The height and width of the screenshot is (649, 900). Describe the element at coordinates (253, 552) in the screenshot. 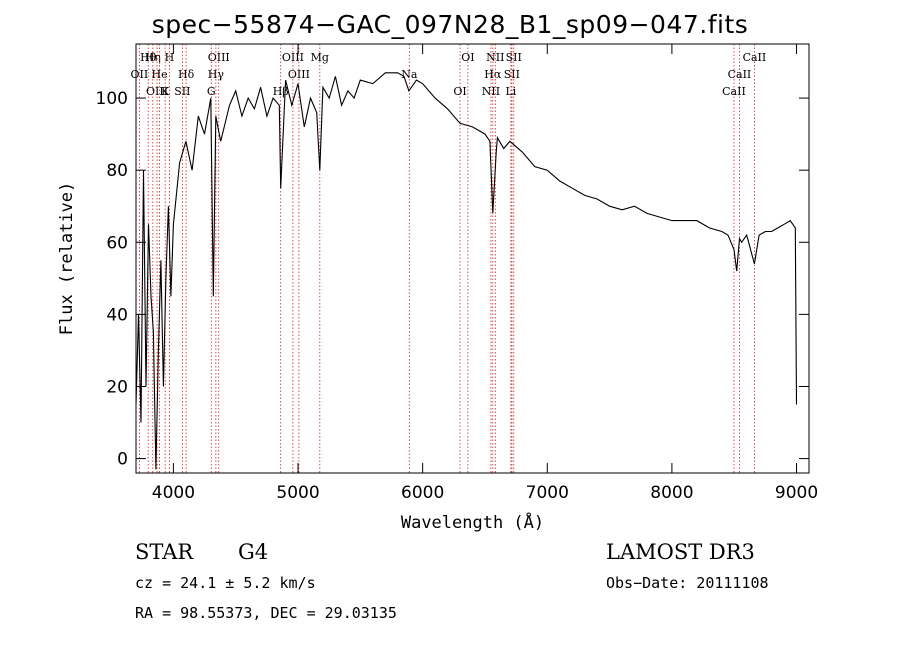

I see `object-subclass: G4` at that location.